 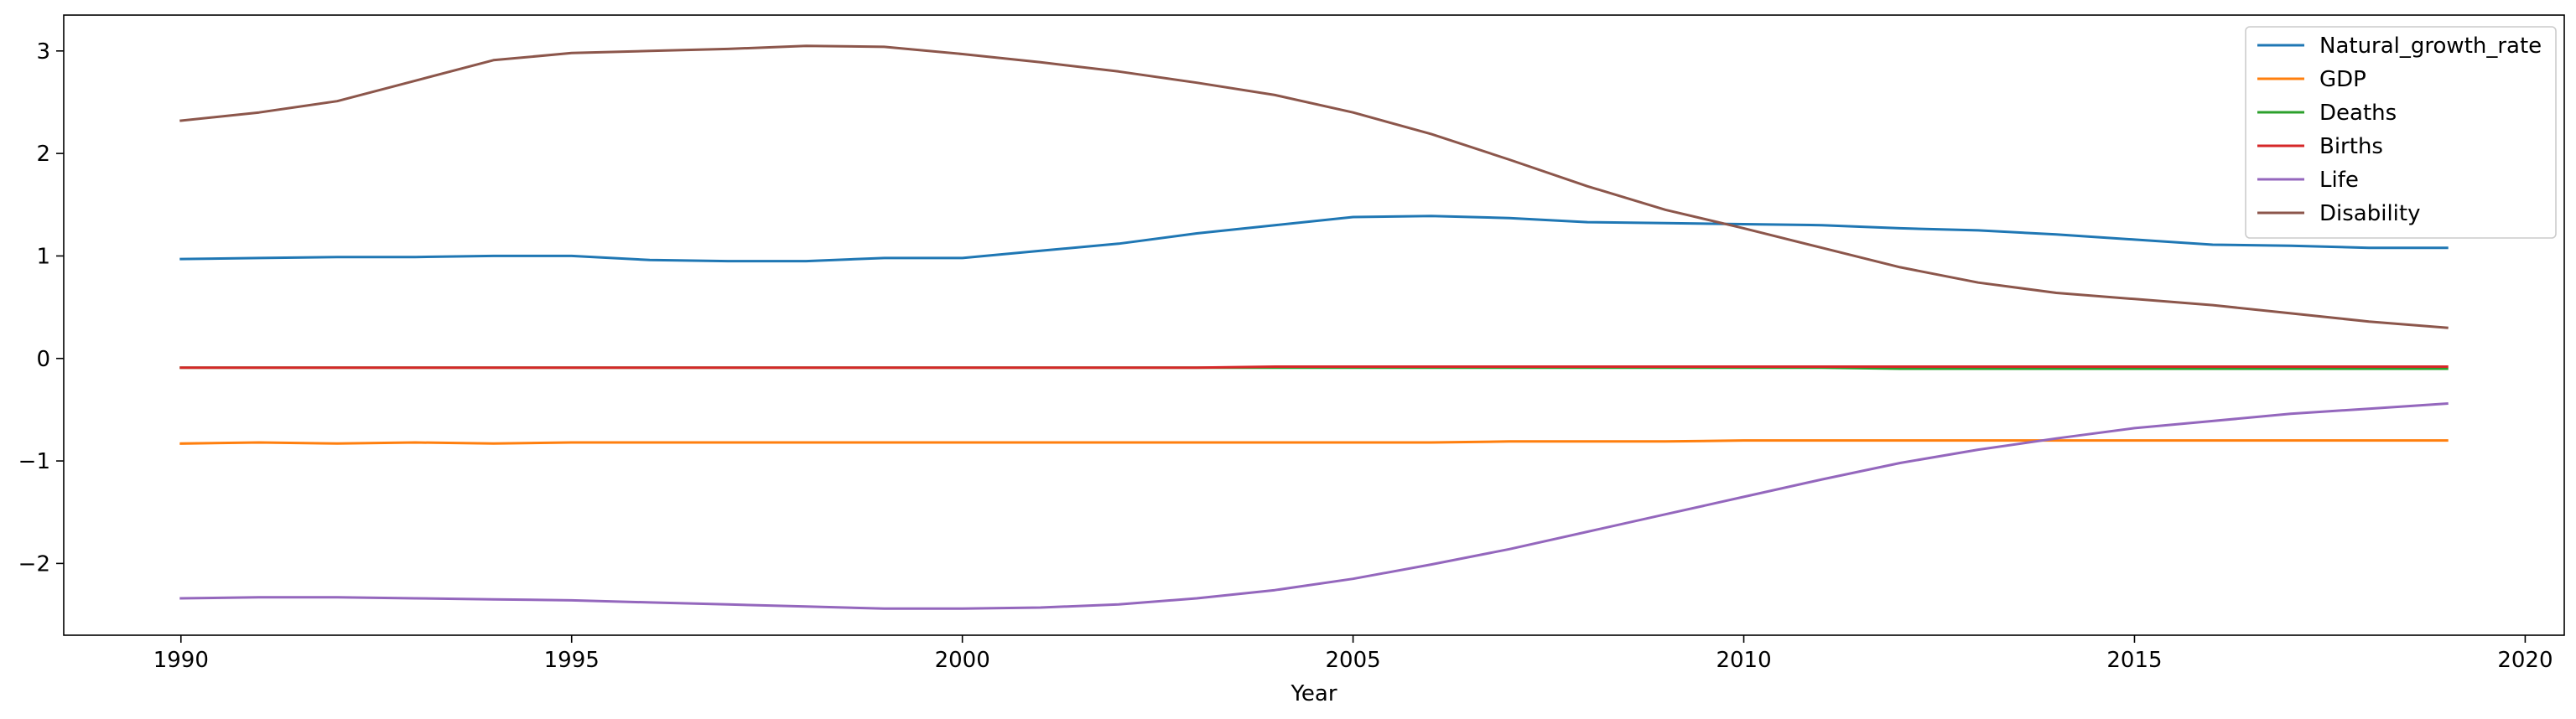 I want to click on legend-box, so click(x=2401, y=133).